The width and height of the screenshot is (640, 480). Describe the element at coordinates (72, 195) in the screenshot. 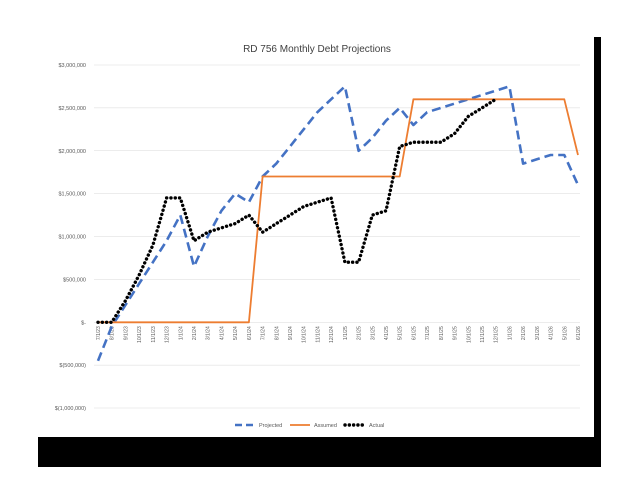

I see `y-tick-label: $1,500,000` at that location.